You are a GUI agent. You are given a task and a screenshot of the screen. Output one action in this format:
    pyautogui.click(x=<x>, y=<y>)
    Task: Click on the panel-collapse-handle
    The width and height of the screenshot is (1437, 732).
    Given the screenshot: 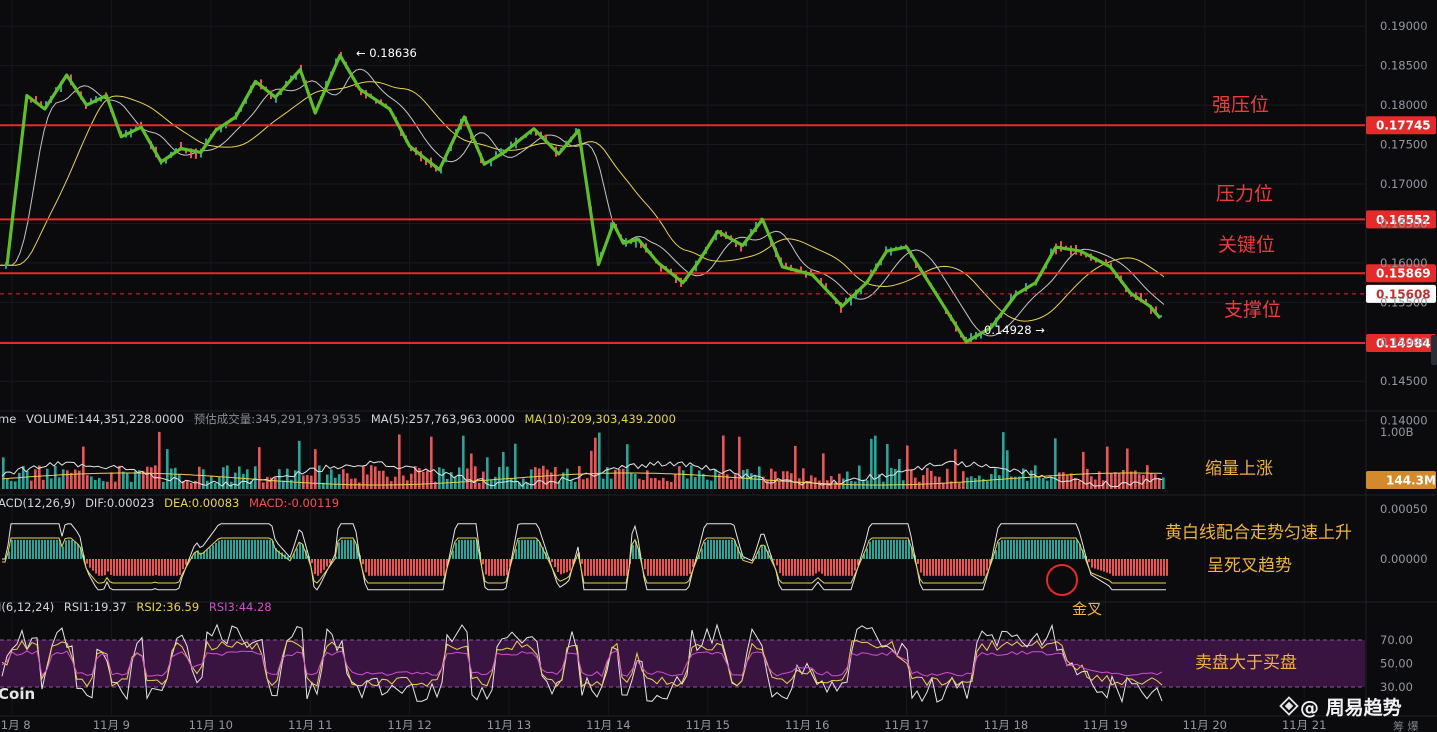 What is the action you would take?
    pyautogui.click(x=1434, y=350)
    